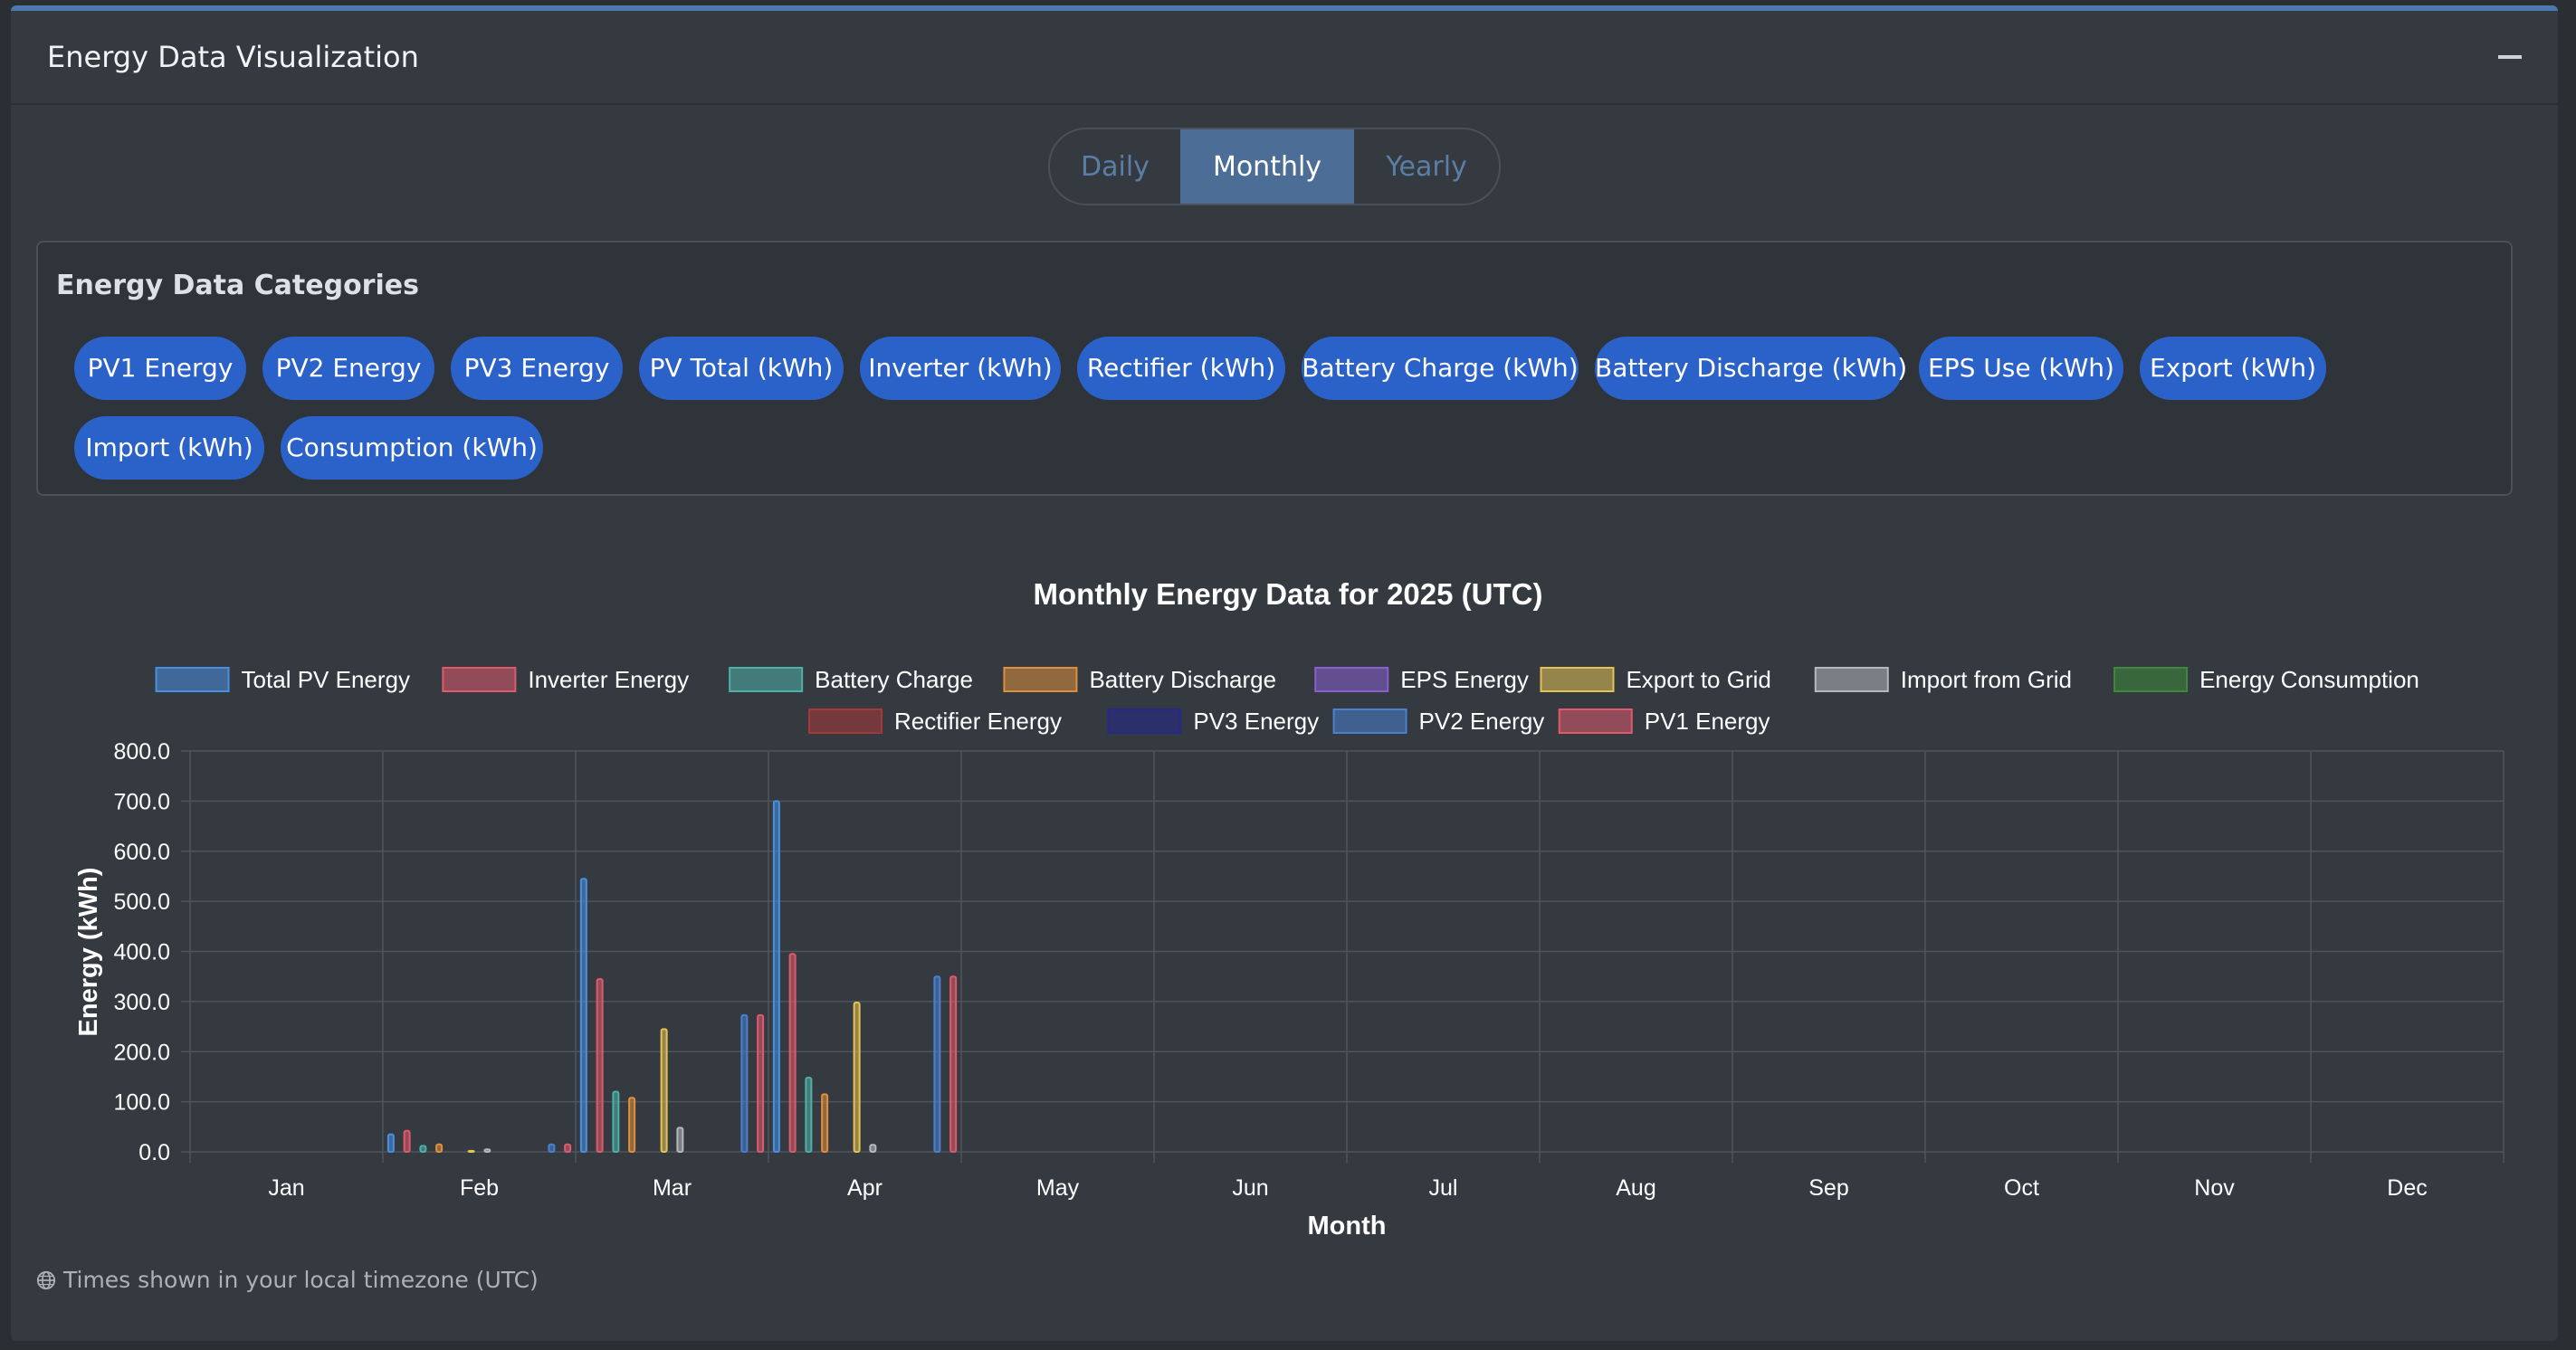 This screenshot has height=1350, width=2576. I want to click on legend-label: PV3 Energy, so click(1256, 722).